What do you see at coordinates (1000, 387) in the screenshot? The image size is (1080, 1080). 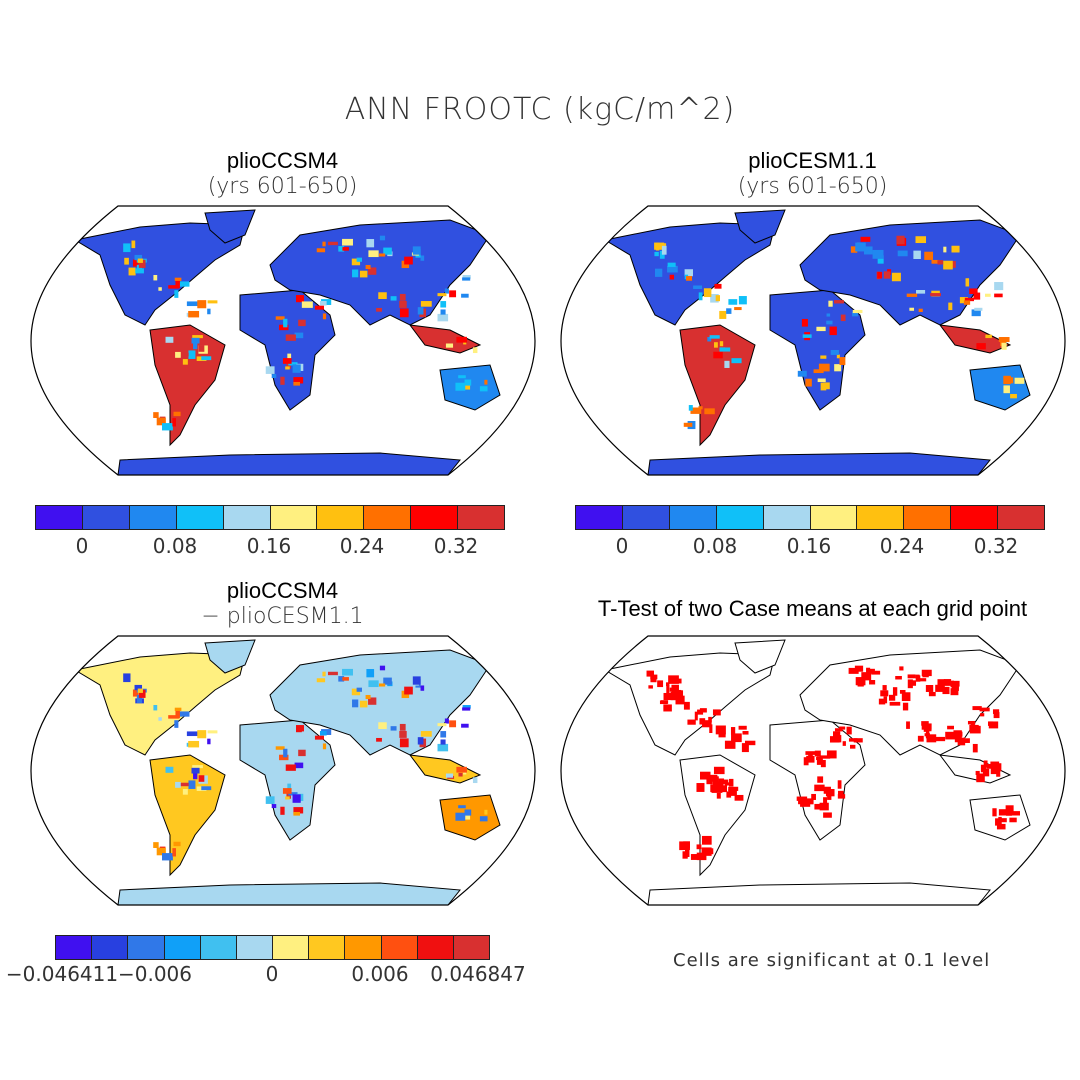 I see `land-australia` at bounding box center [1000, 387].